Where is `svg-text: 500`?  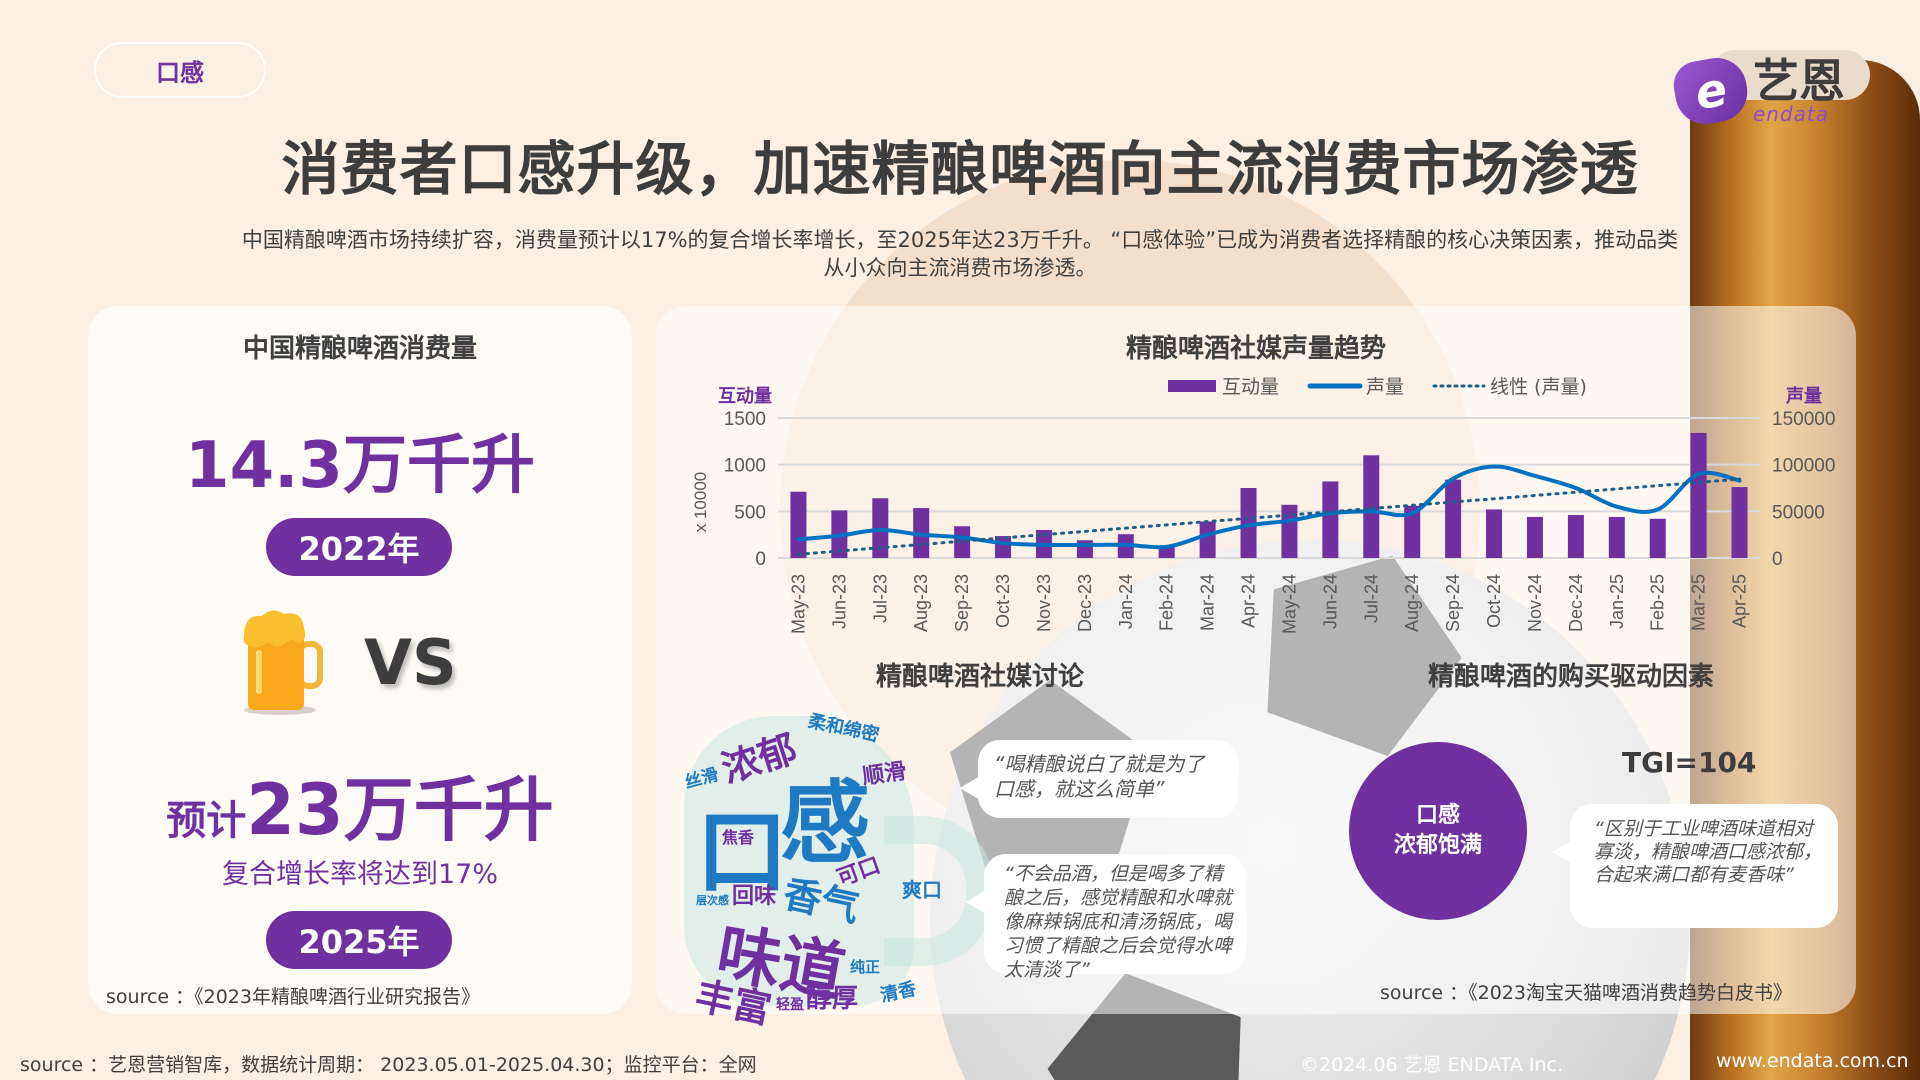
svg-text: 500 is located at coordinates (750, 512).